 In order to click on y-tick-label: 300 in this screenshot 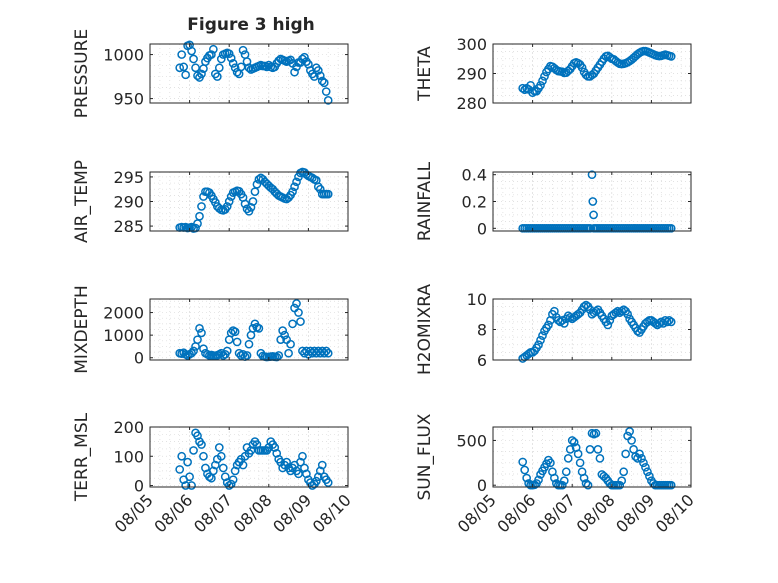, I will do `click(471, 44)`.